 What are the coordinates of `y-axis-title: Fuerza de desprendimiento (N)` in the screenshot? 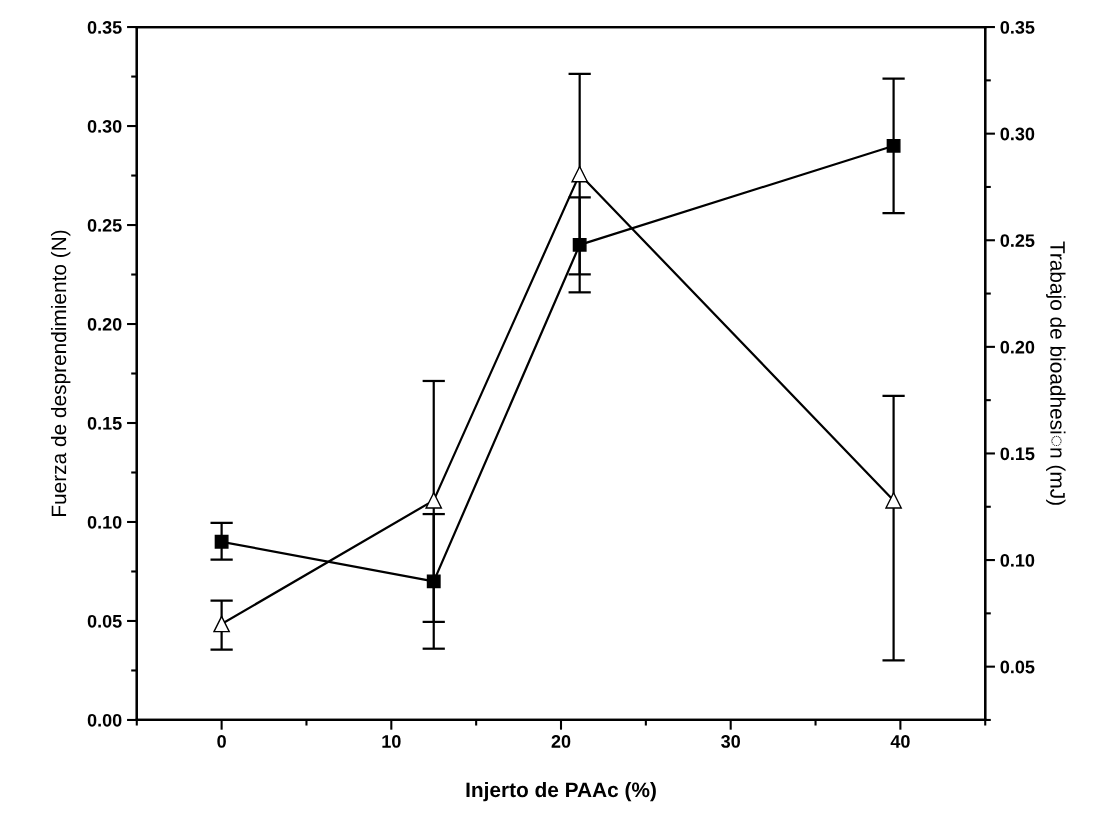 It's located at (60, 373).